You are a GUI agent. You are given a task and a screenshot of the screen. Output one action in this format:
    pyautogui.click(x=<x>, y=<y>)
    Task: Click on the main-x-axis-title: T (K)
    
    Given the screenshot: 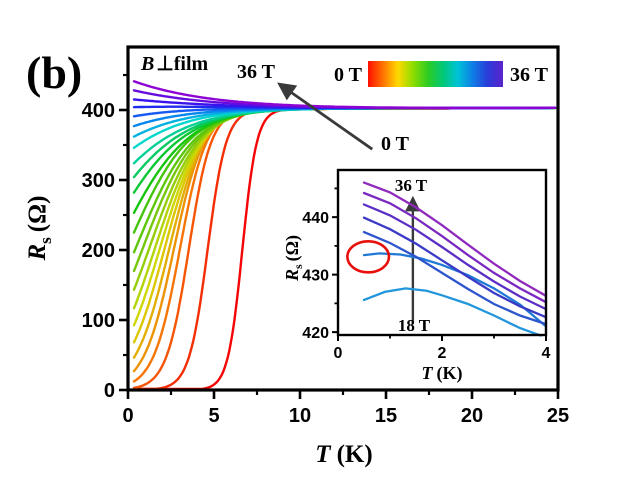 What is the action you would take?
    pyautogui.click(x=343, y=454)
    